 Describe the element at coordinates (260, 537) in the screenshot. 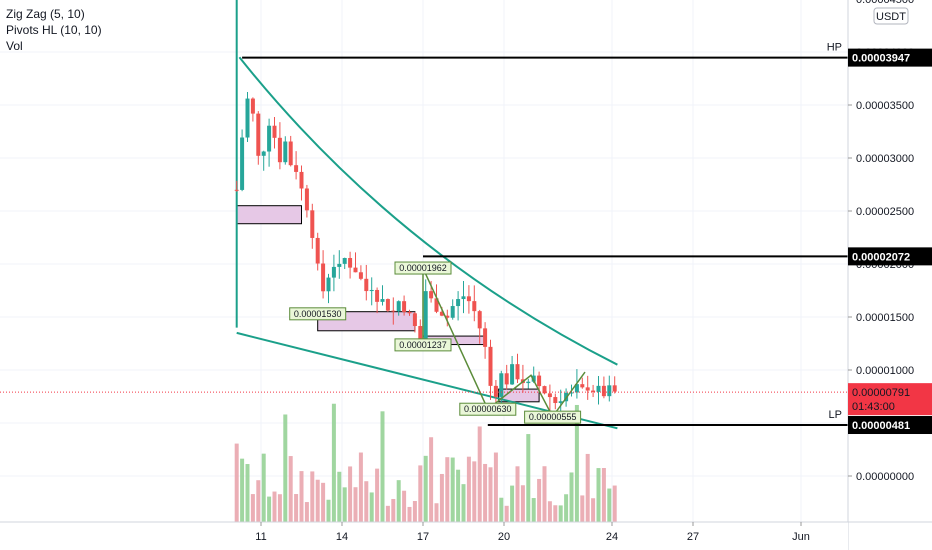

I see `time-tick-label: 11` at that location.